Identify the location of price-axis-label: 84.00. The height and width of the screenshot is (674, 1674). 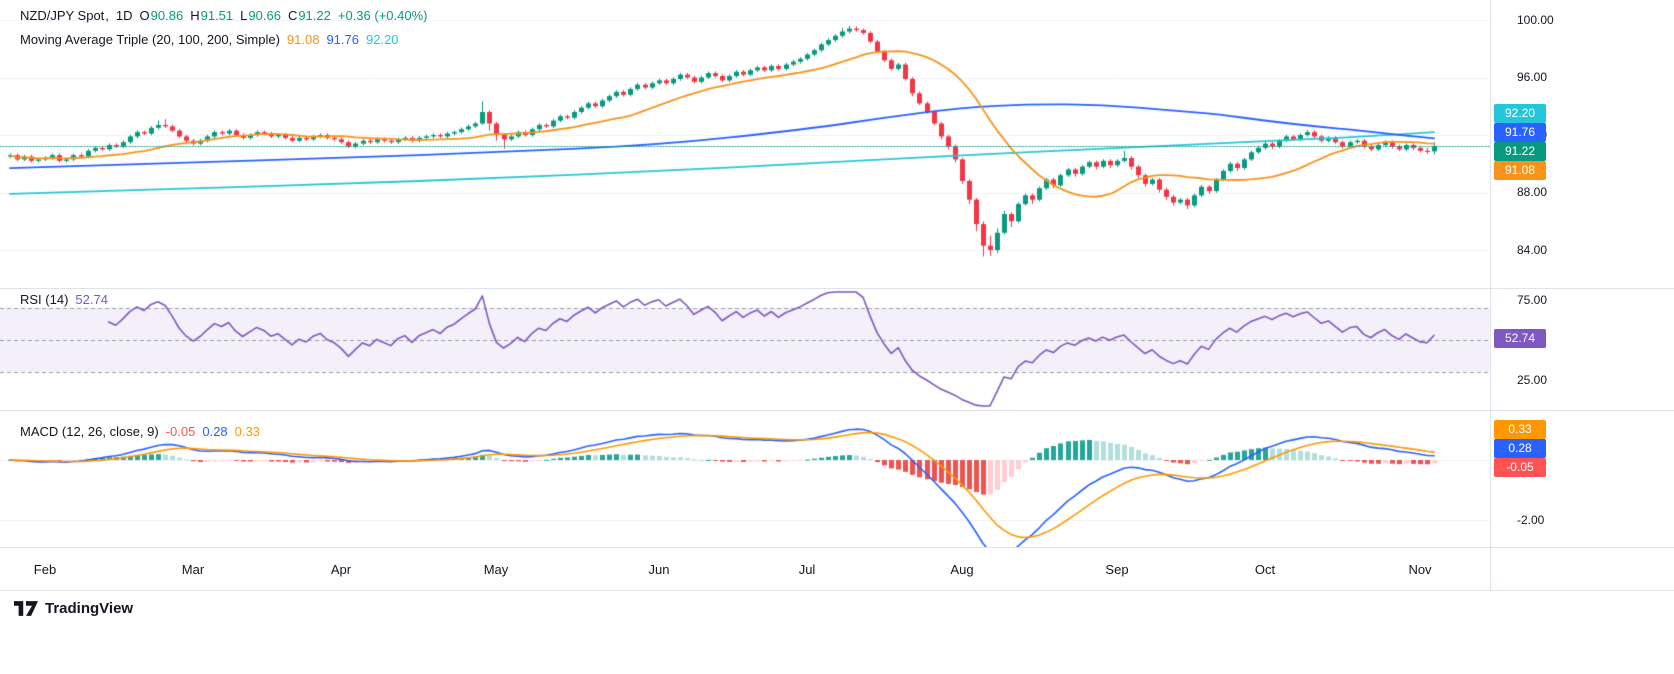
(1532, 250).